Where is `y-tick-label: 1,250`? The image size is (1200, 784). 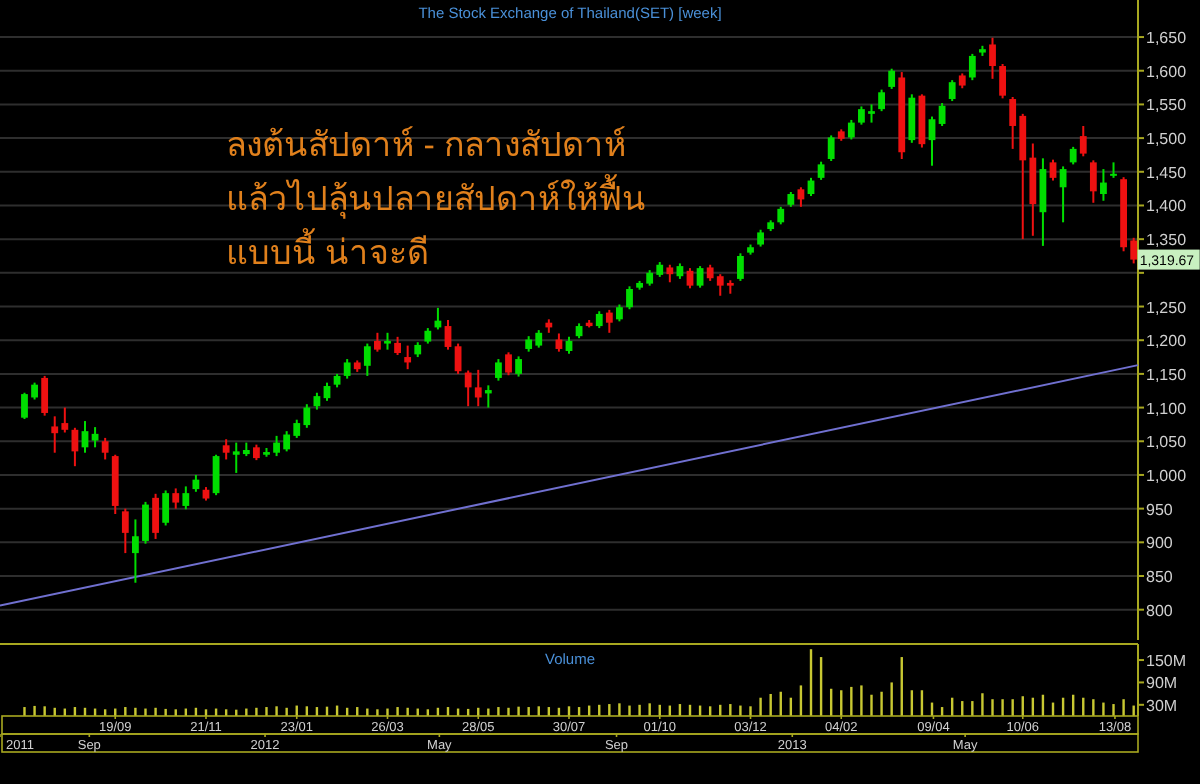
y-tick-label: 1,250 is located at coordinates (1167, 307).